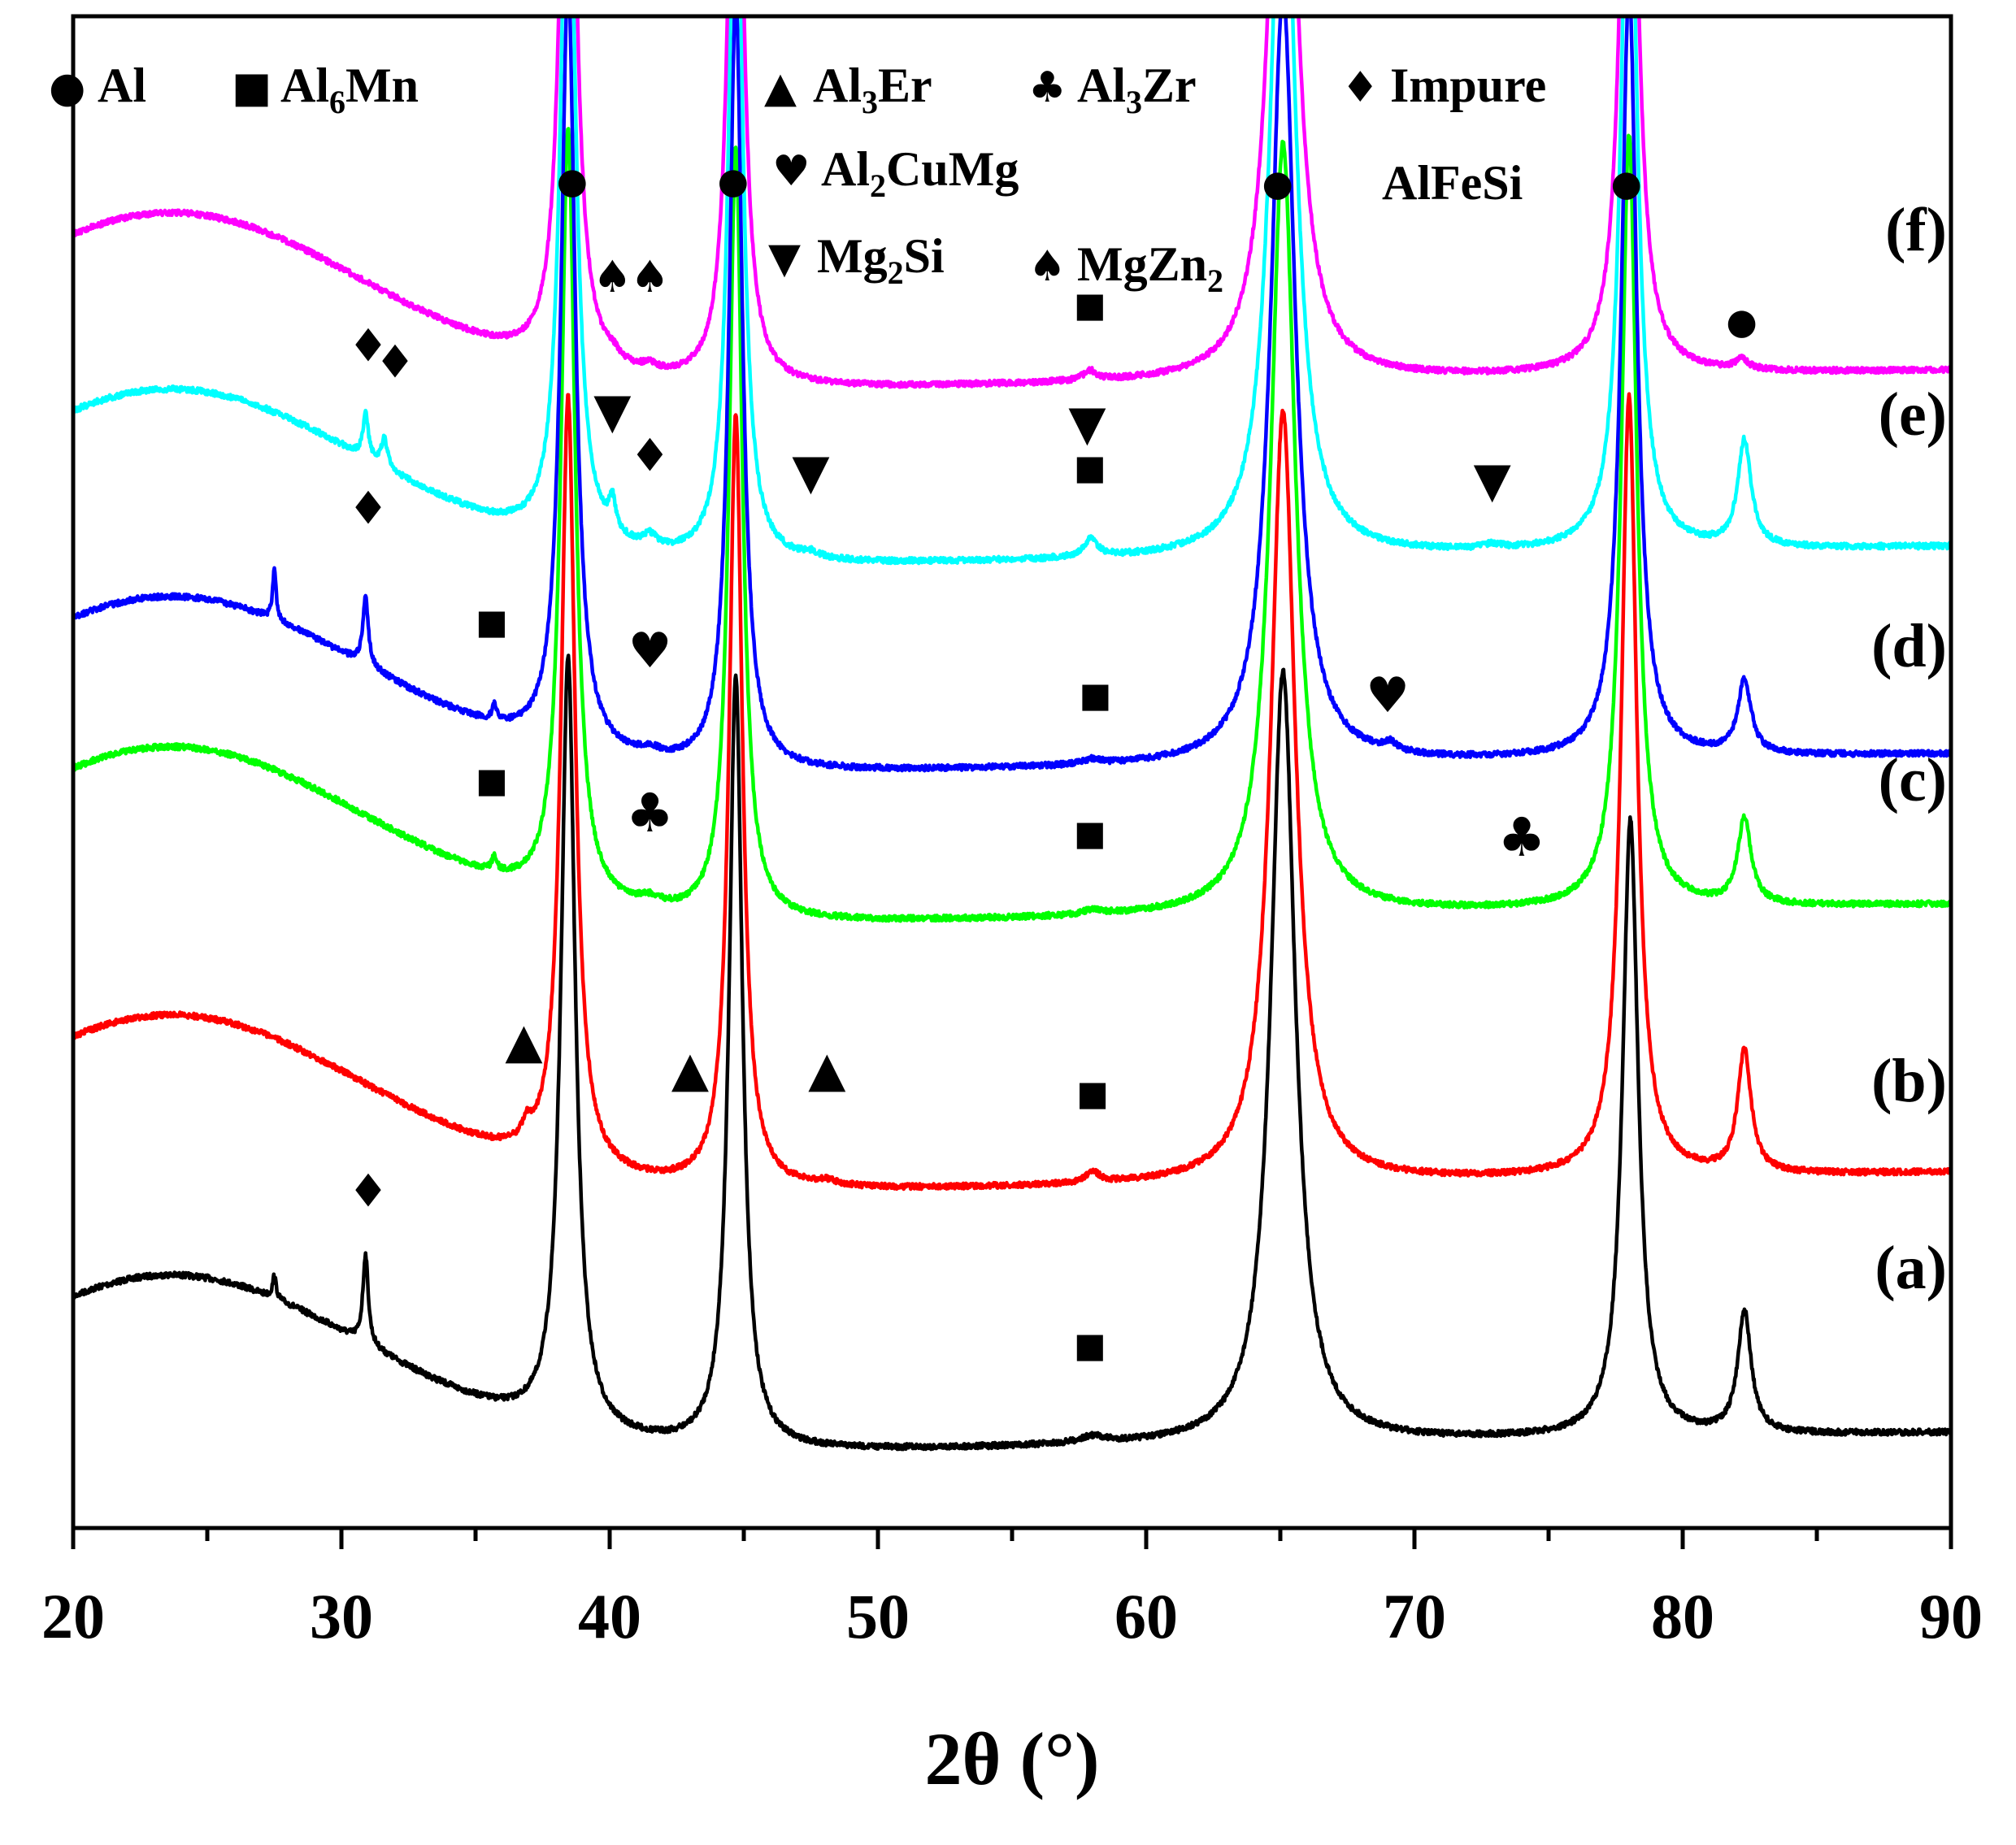 Image resolution: width=2016 pixels, height=1845 pixels. Describe the element at coordinates (122, 85) in the screenshot. I see `legend-label: Al` at that location.